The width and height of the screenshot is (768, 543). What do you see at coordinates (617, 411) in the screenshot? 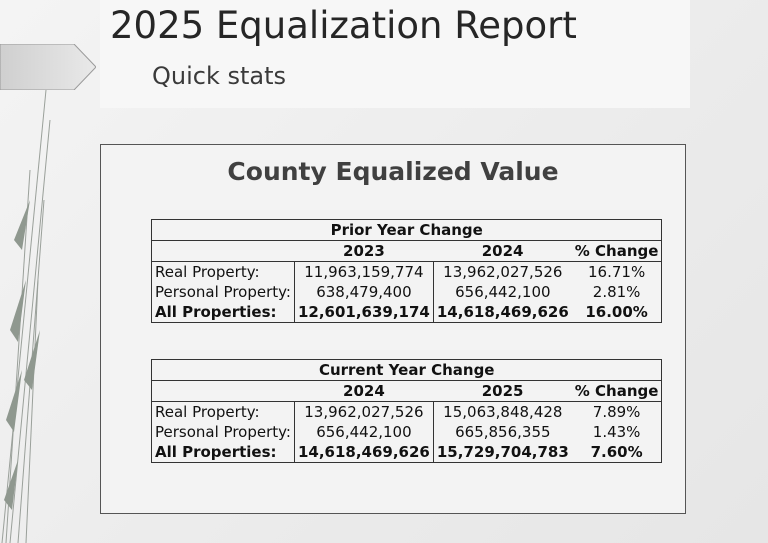
I see `percent-cell: 7.89%` at bounding box center [617, 411].